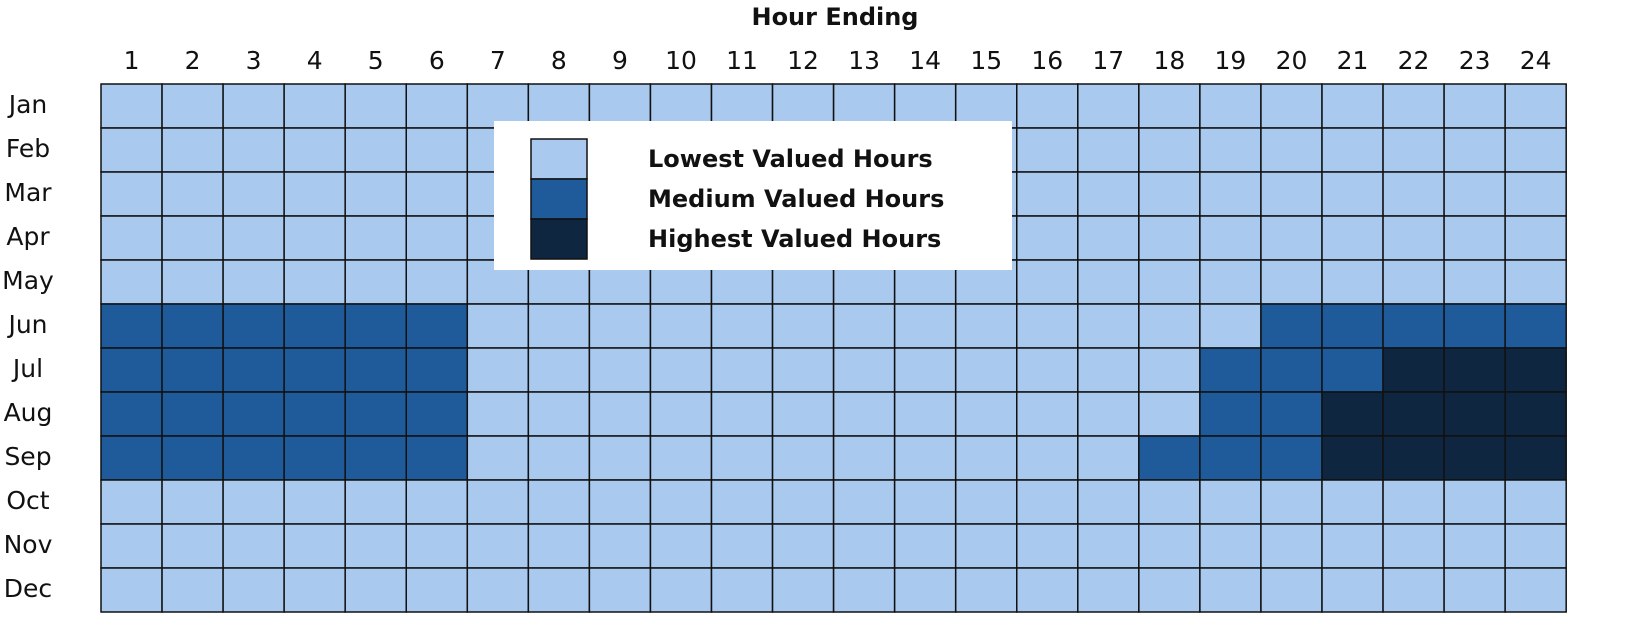  I want to click on x-tick-label: 9, so click(620, 60).